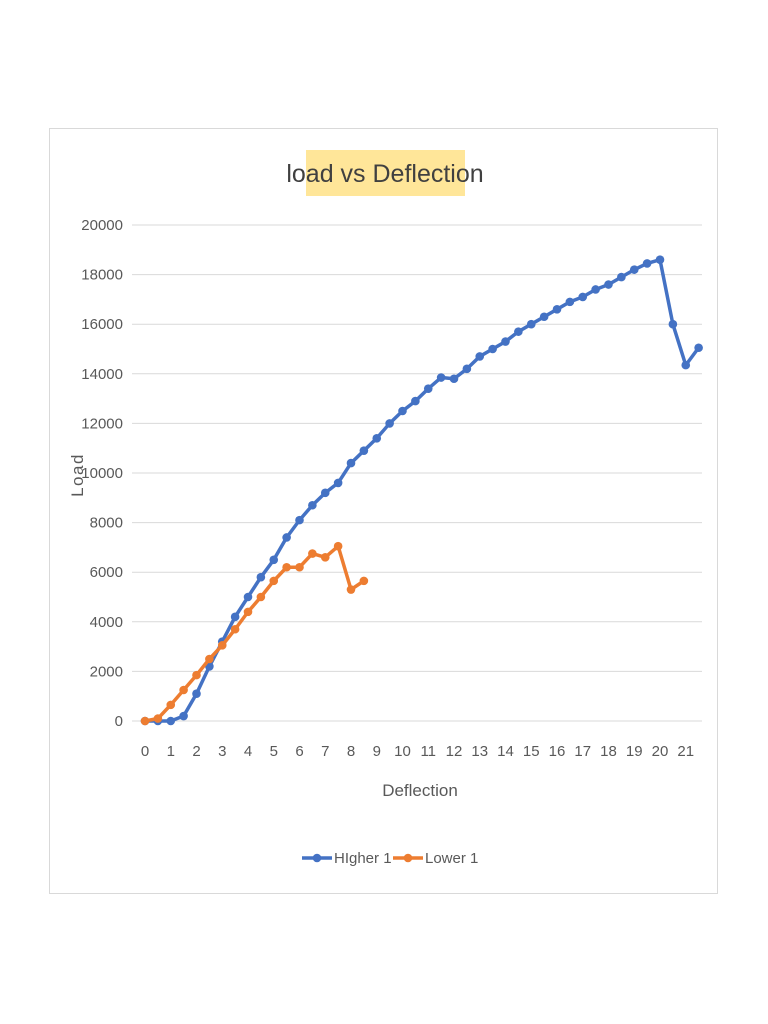  Describe the element at coordinates (417, 751) in the screenshot. I see `x-axis-tick-labels: 0 1 2 3 4 5 6 7 8 9 10 11 12 13 14 15 16 17 18 19 20 21` at that location.